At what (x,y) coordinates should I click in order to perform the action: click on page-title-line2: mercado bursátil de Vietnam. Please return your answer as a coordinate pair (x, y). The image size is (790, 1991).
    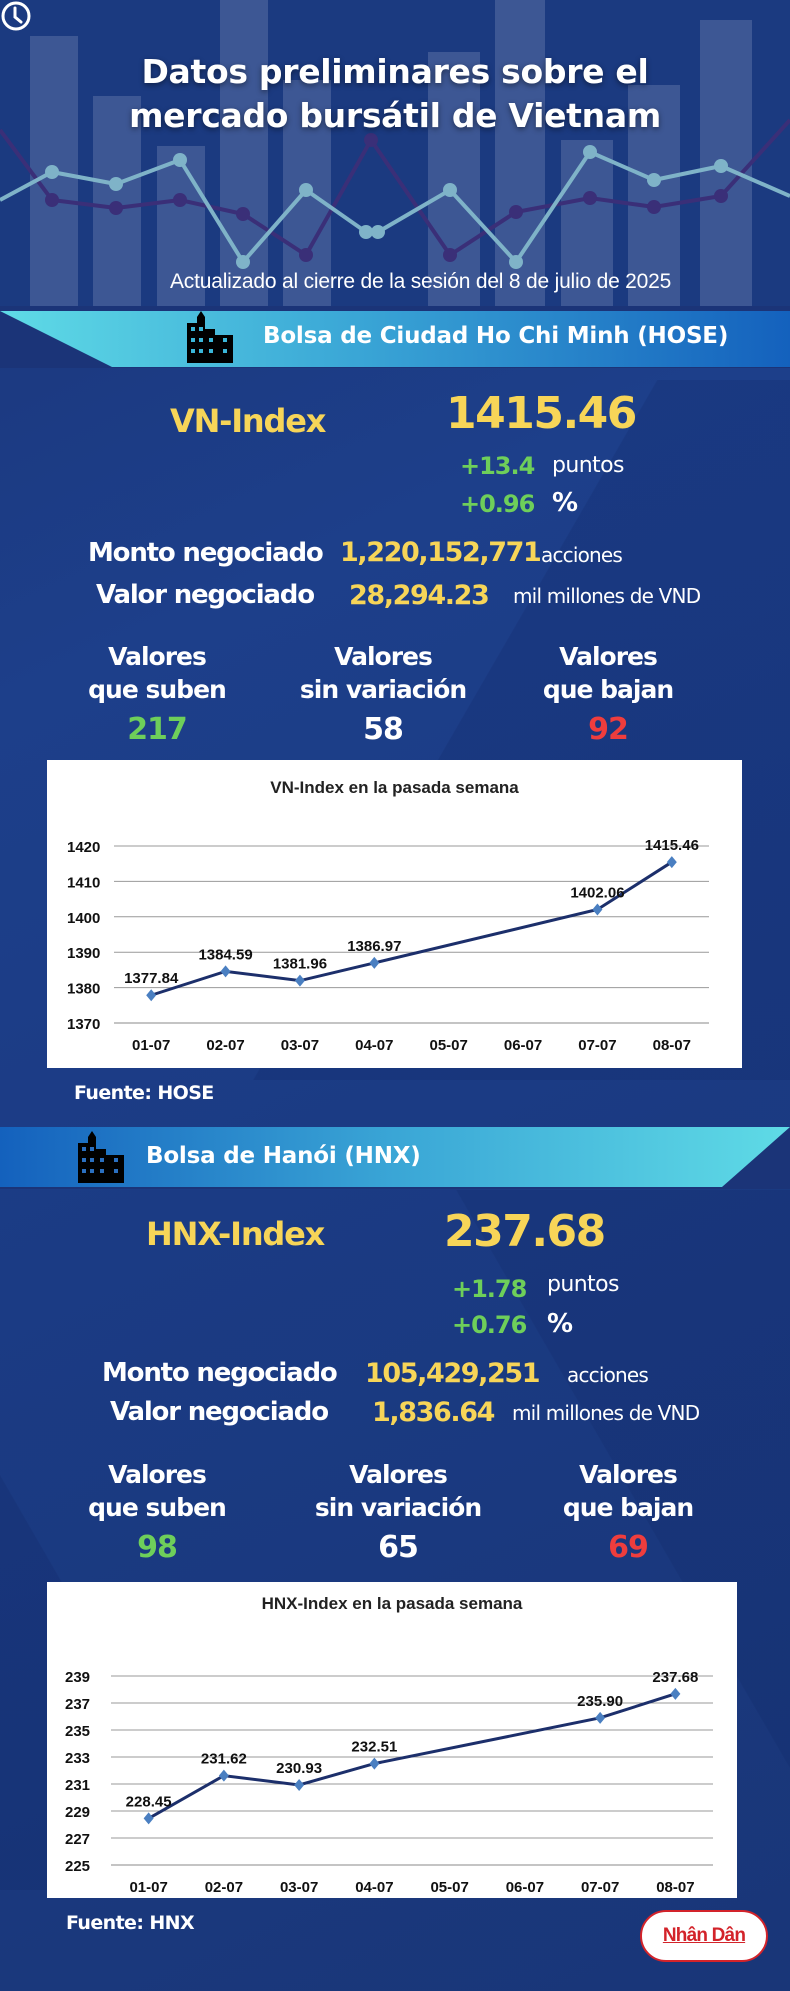
    Looking at the image, I should click on (395, 115).